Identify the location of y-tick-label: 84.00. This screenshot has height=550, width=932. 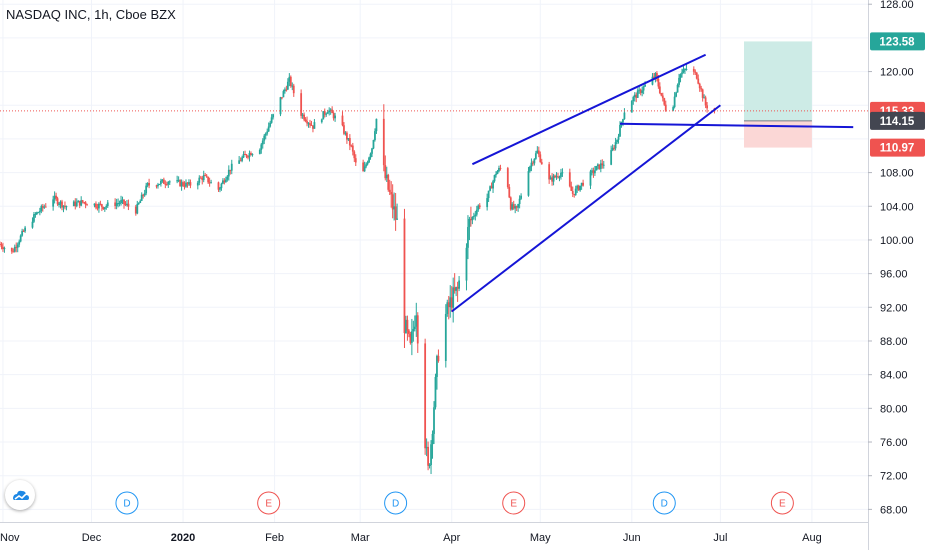
(894, 376).